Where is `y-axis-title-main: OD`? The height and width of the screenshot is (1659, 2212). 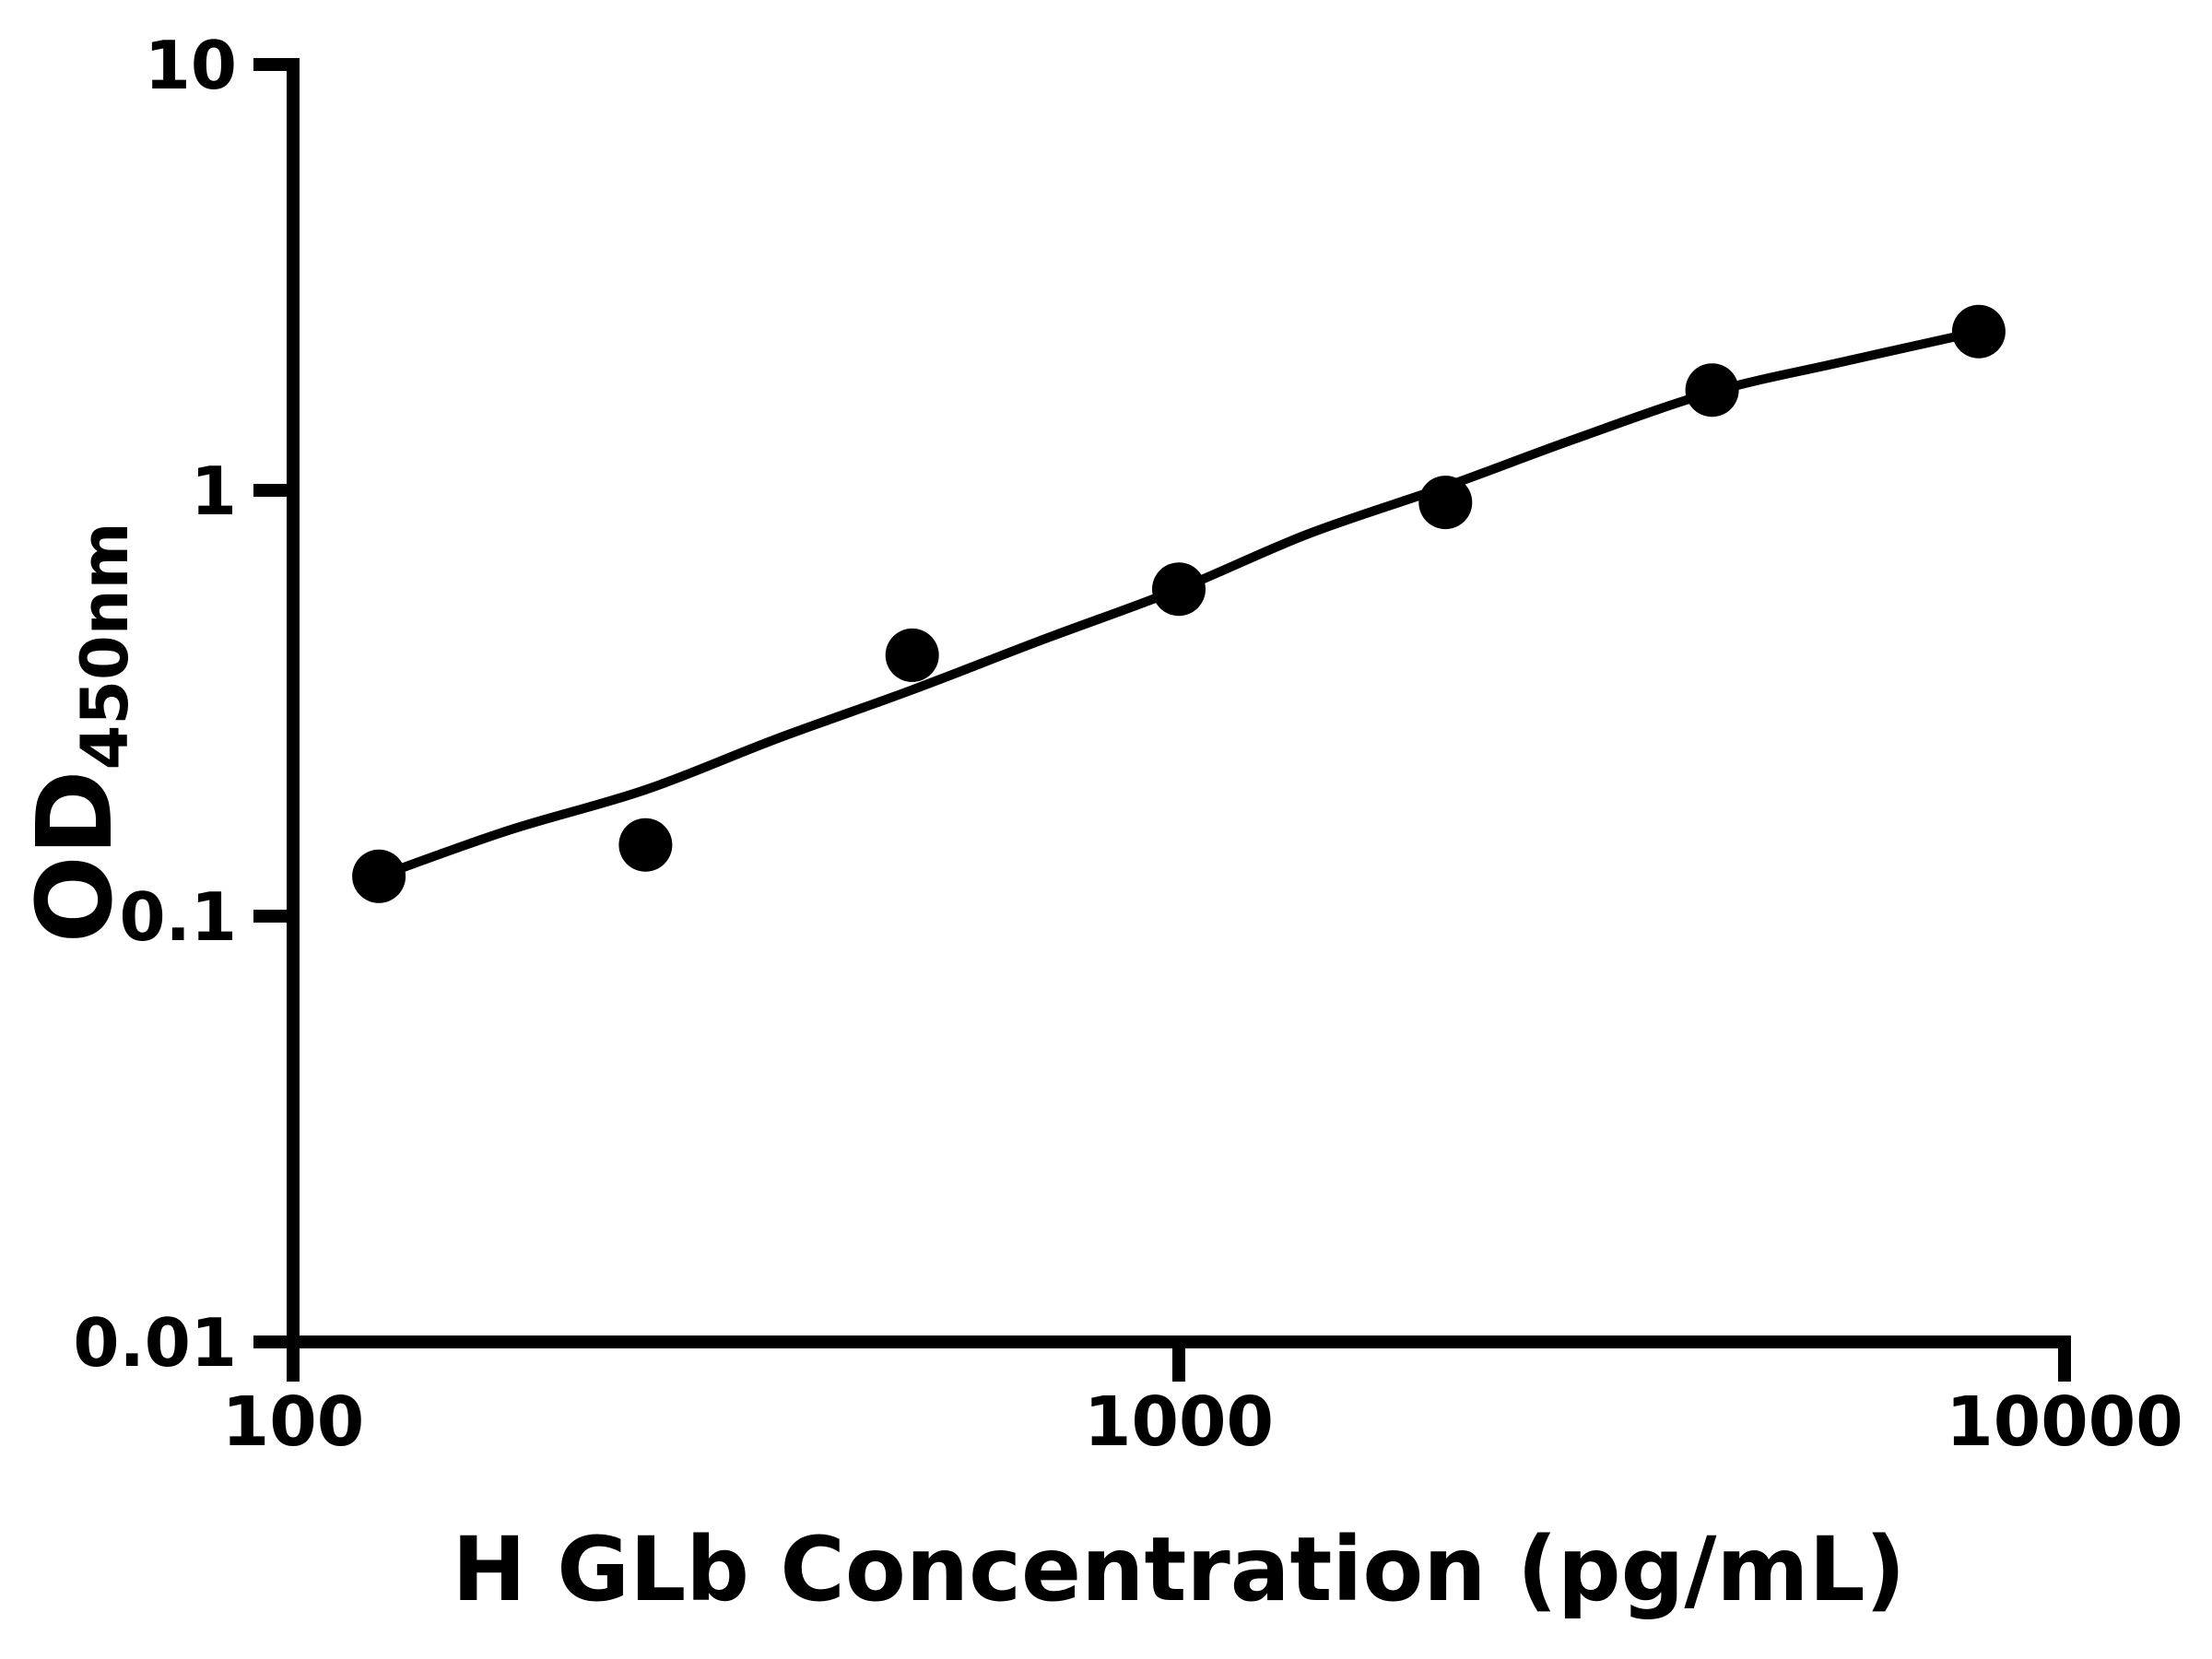 y-axis-title-main: OD is located at coordinates (75, 856).